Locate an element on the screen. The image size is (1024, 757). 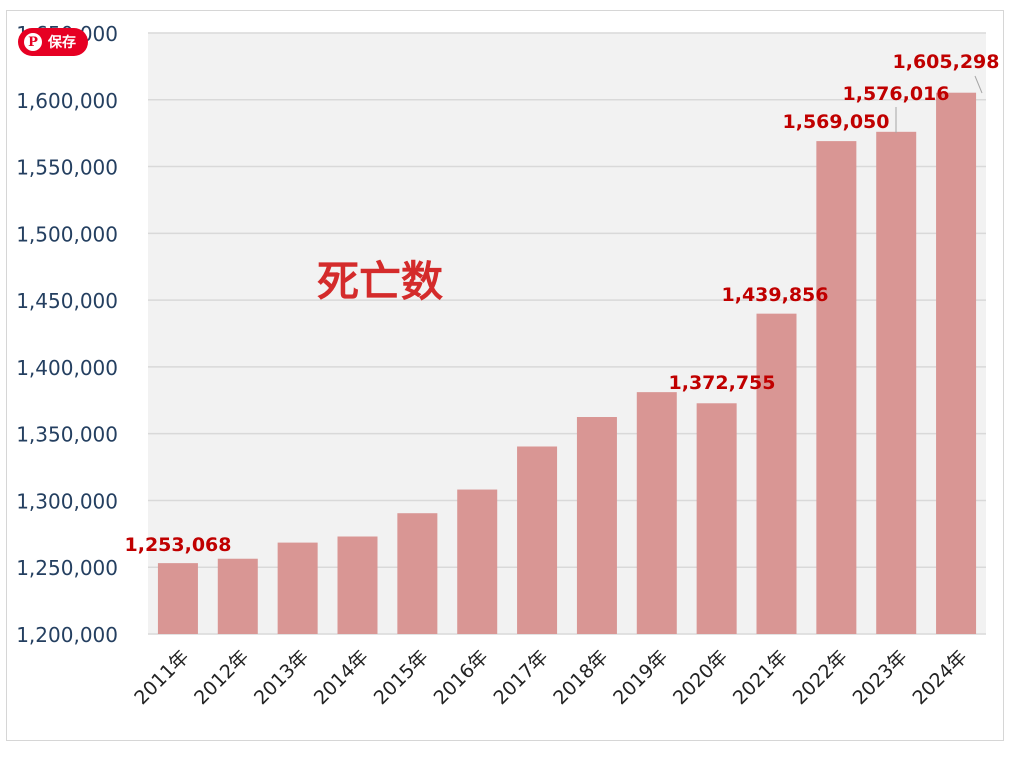
leader-line is located at coordinates (978, 84).